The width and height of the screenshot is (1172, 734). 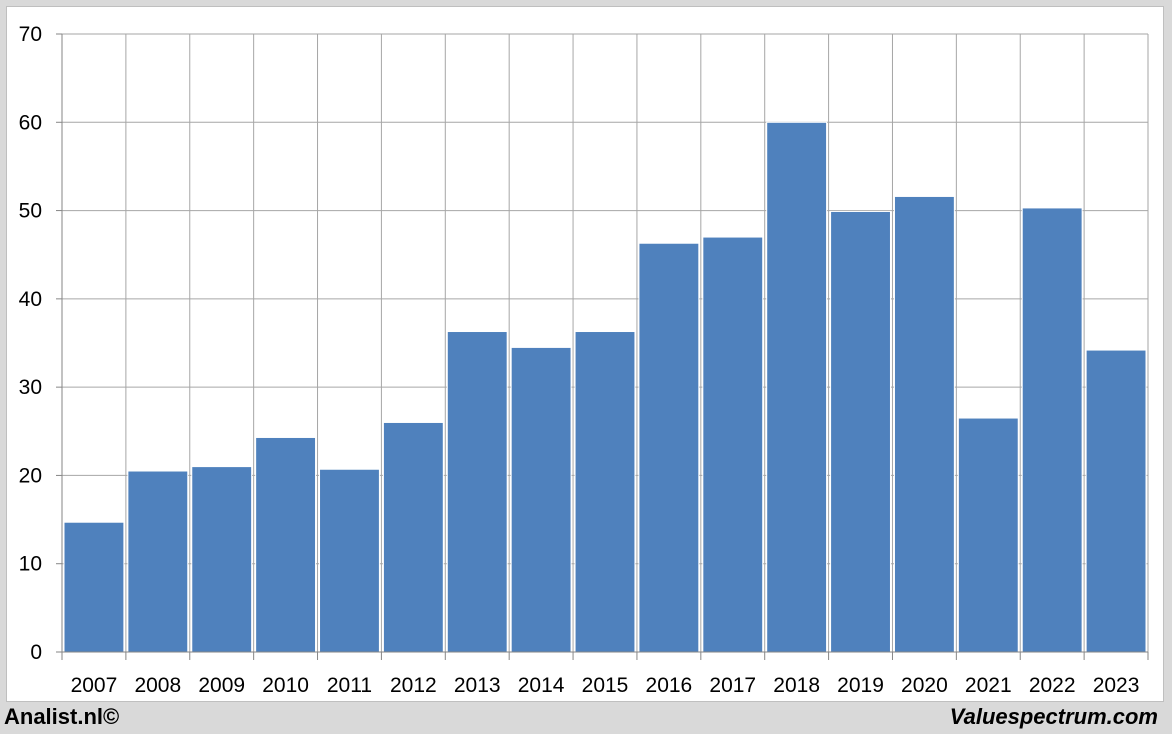 I want to click on y-tick-label: 70, so click(x=30, y=34).